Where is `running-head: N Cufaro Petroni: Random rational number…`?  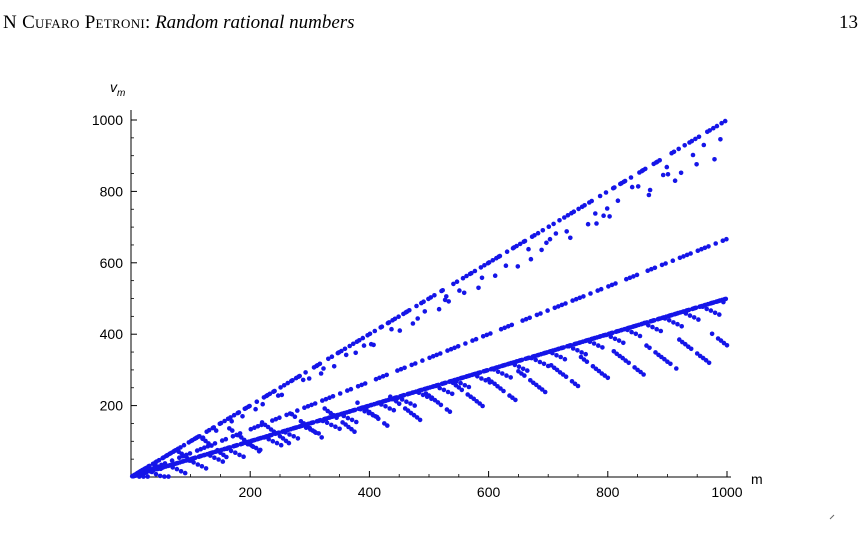 running-head: N Cufaro Petroni: Random rational number… is located at coordinates (430, 24).